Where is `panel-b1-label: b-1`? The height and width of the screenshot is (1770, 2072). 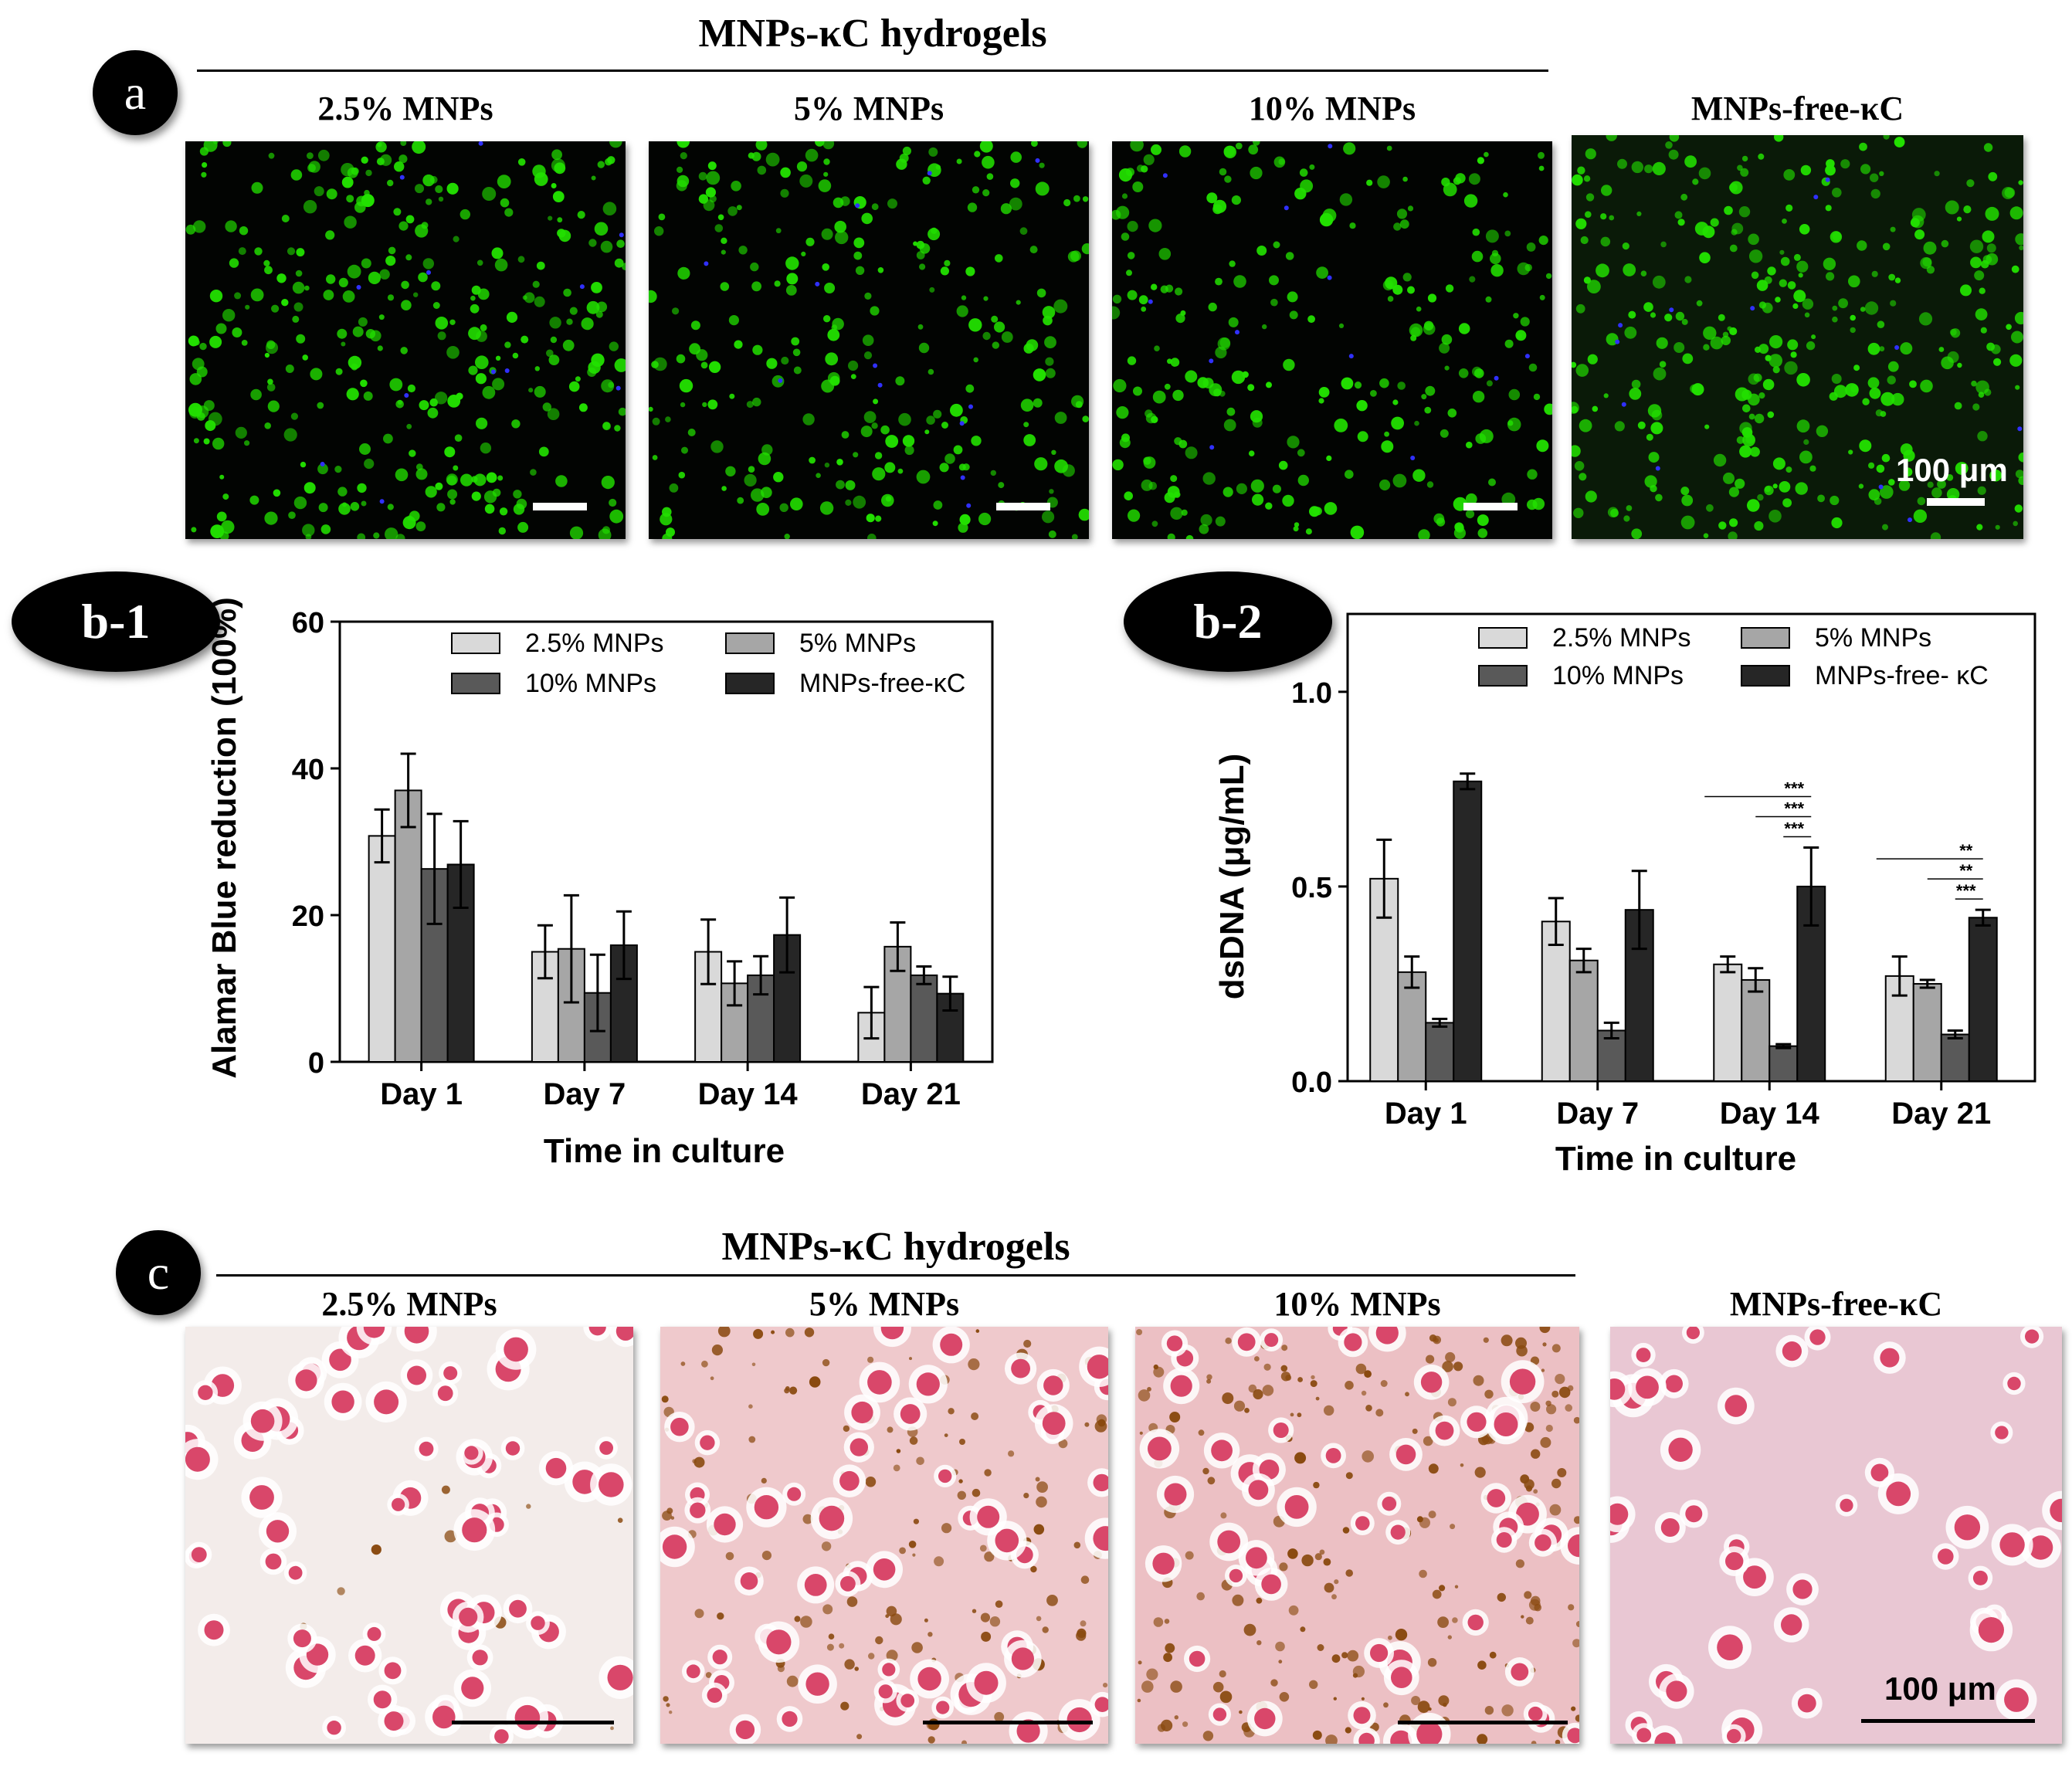
panel-b1-label: b-1 is located at coordinates (116, 621).